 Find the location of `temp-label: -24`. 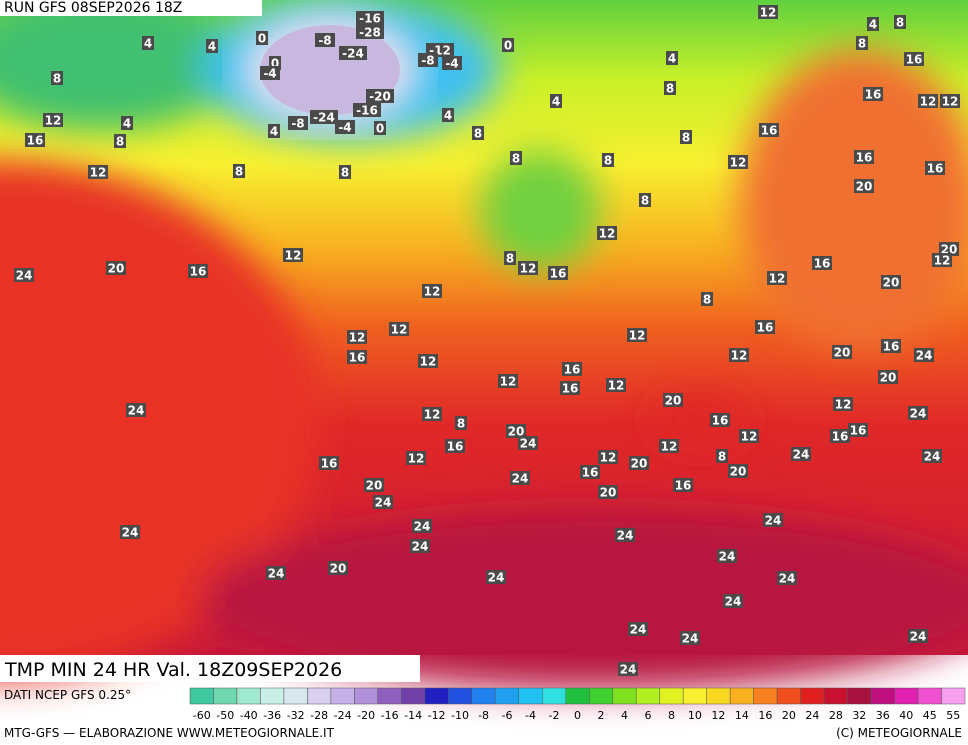

temp-label: -24 is located at coordinates (353, 53).